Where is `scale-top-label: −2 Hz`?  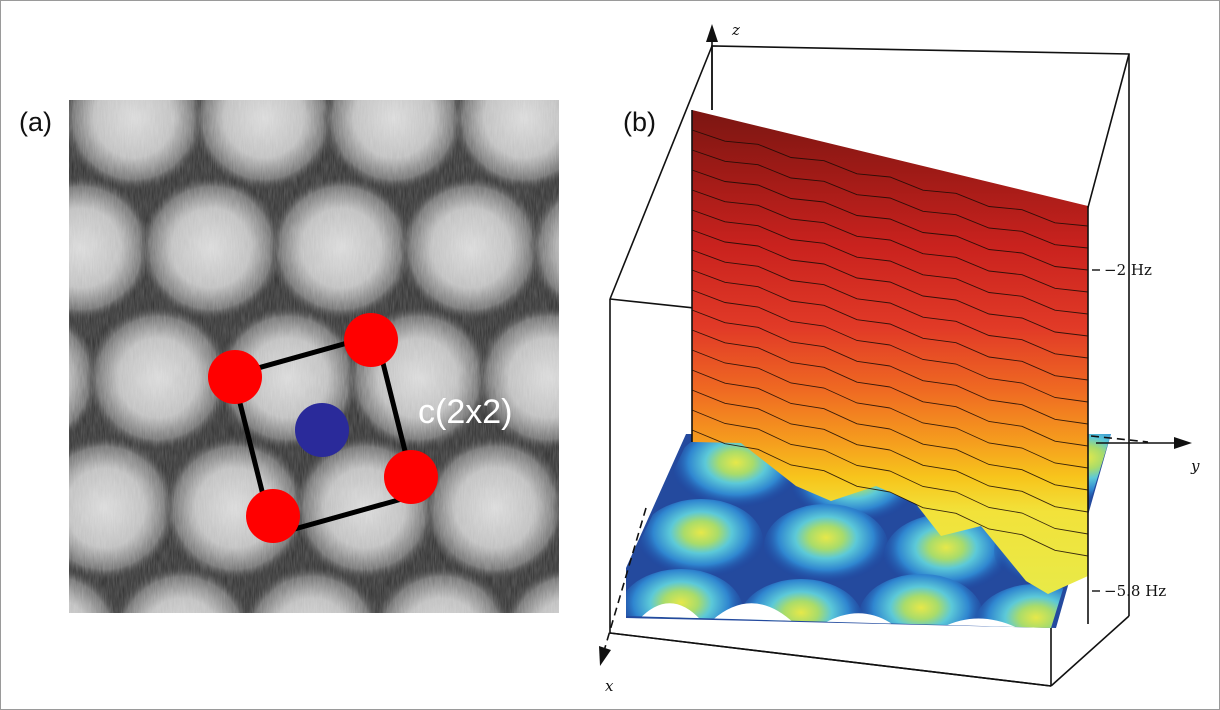 scale-top-label: −2 Hz is located at coordinates (1128, 270).